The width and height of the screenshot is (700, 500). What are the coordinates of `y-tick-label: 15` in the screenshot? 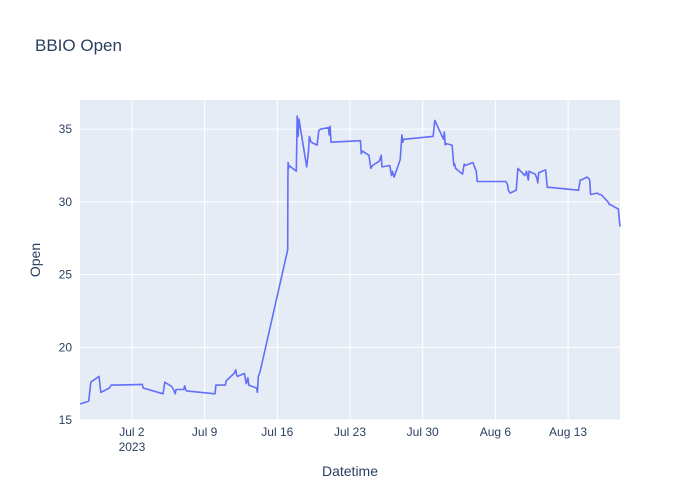 It's located at (66, 420).